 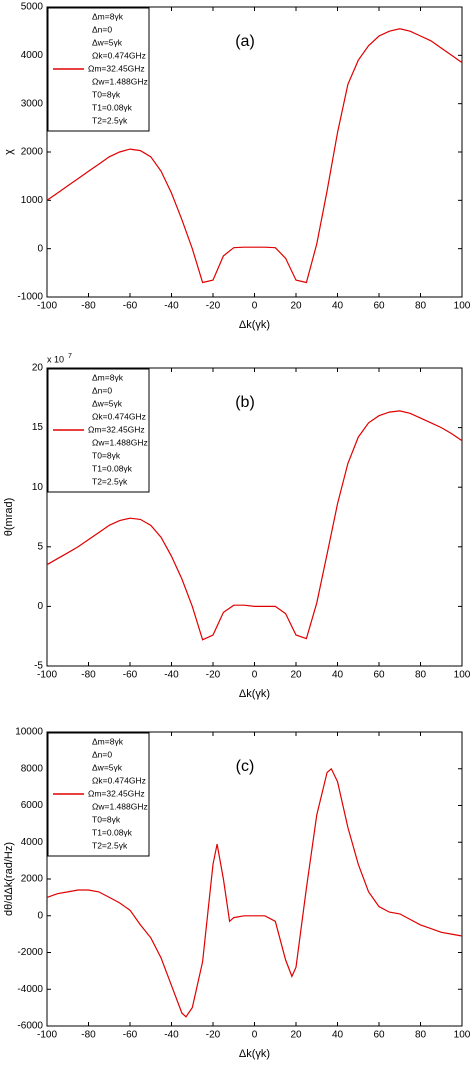 I want to click on scale-label: x 10, so click(x=55, y=359).